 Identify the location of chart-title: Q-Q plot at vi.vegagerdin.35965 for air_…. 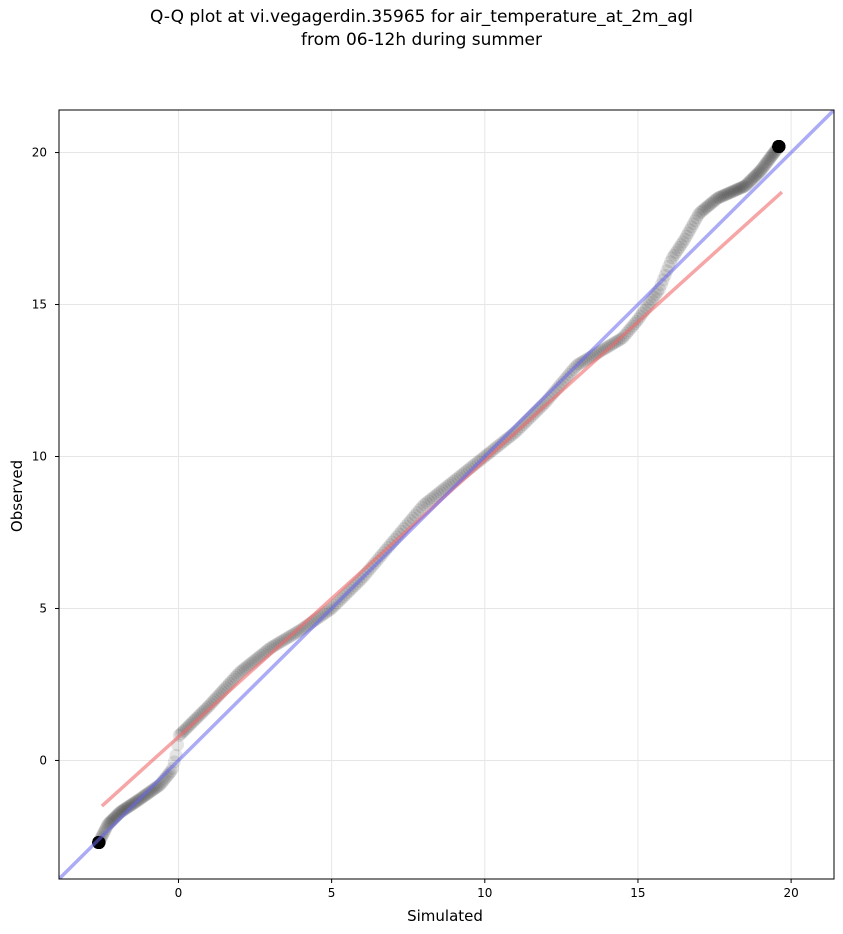
(421, 29).